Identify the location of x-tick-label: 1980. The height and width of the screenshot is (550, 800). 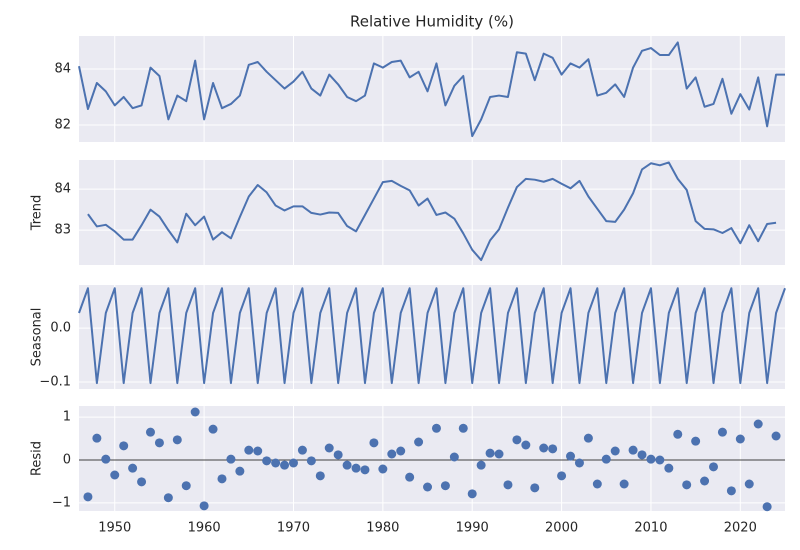
(382, 528).